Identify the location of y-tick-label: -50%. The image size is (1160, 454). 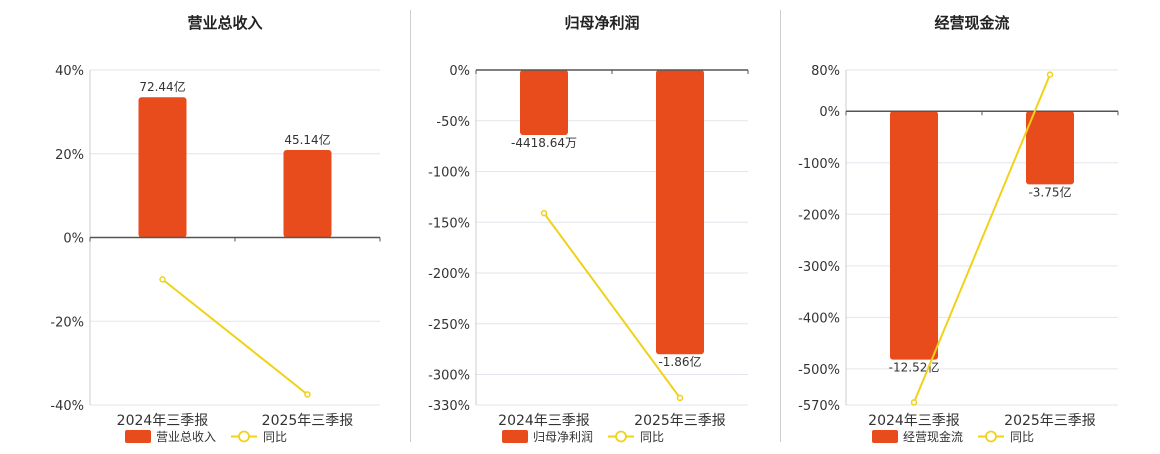
(453, 122).